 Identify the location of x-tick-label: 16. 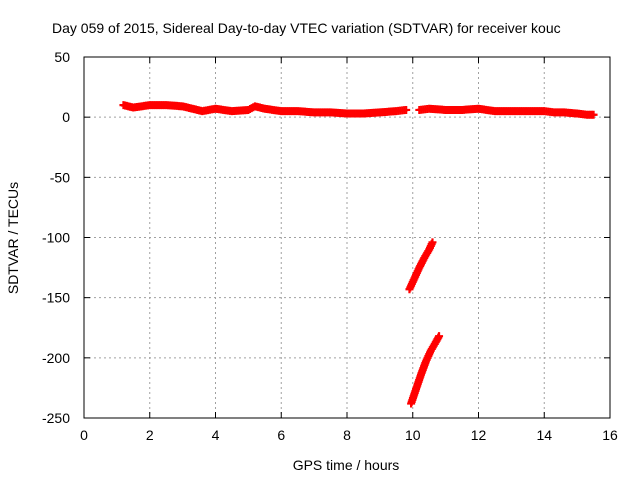
(610, 435).